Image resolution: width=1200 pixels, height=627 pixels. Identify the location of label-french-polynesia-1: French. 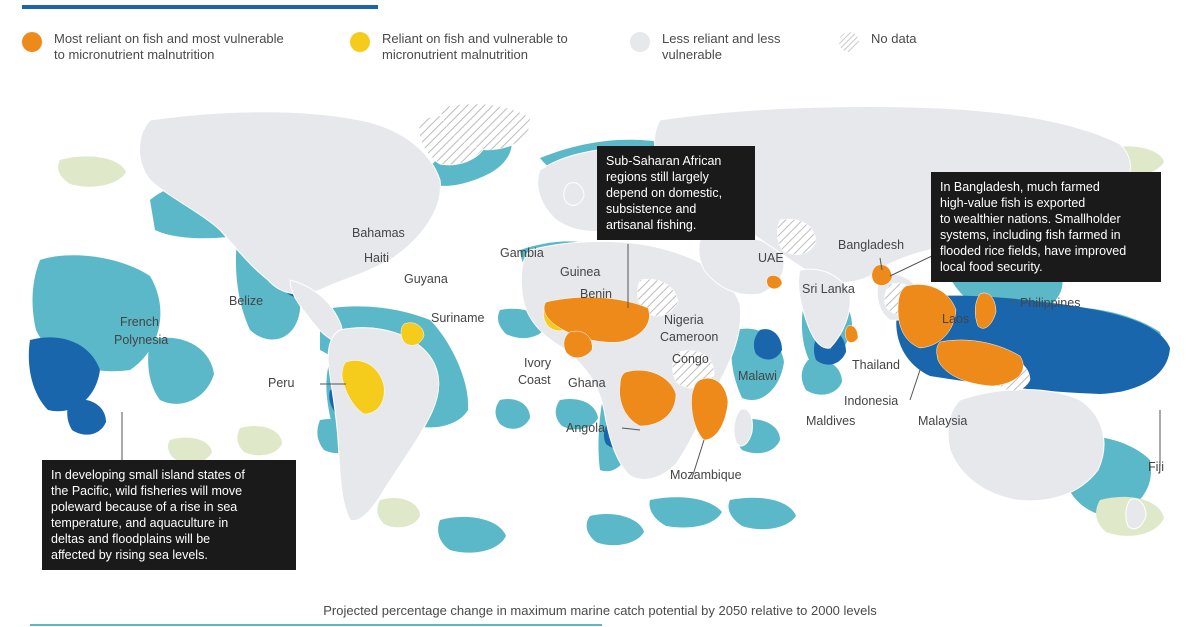
(139, 322).